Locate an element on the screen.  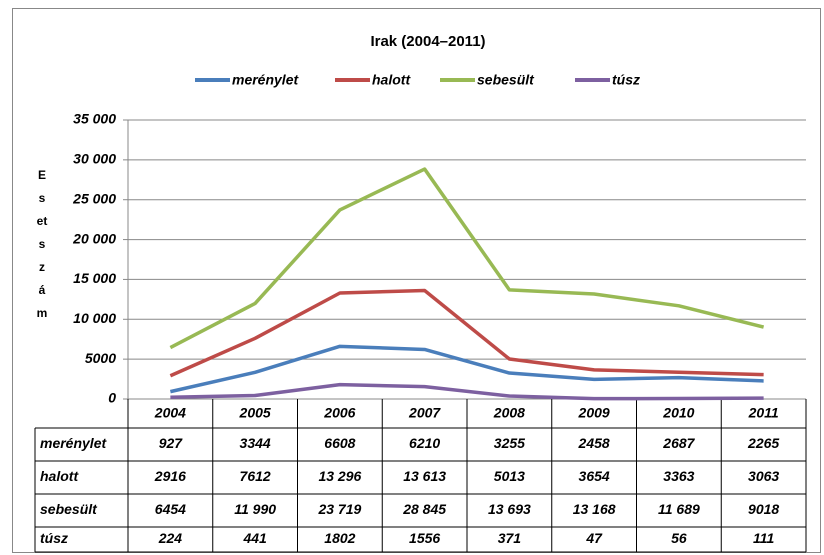
chart-title: Irak (2004–2011) is located at coordinates (427, 41).